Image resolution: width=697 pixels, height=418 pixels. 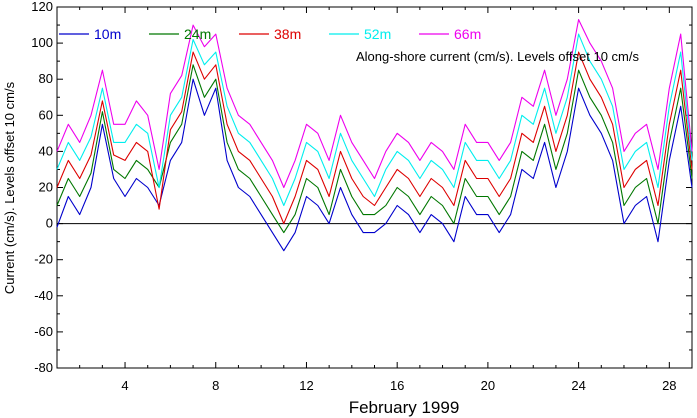 What do you see at coordinates (404, 407) in the screenshot?
I see `x-axis-label: February 1999` at bounding box center [404, 407].